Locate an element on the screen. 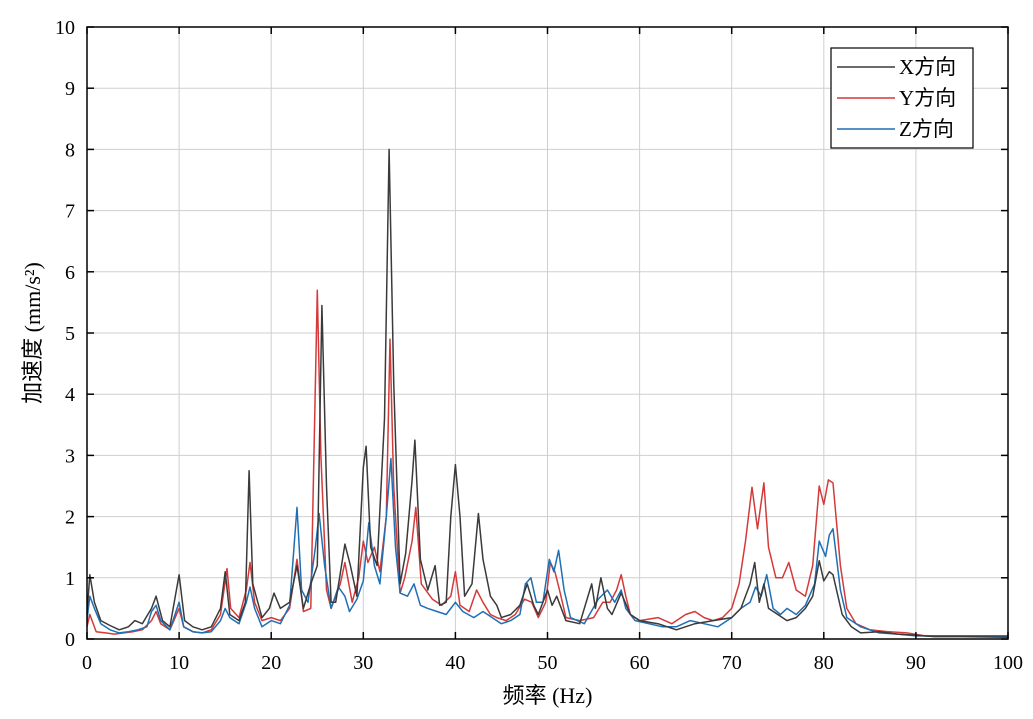 The image size is (1033, 719). y-tick-label: 7 is located at coordinates (70, 212).